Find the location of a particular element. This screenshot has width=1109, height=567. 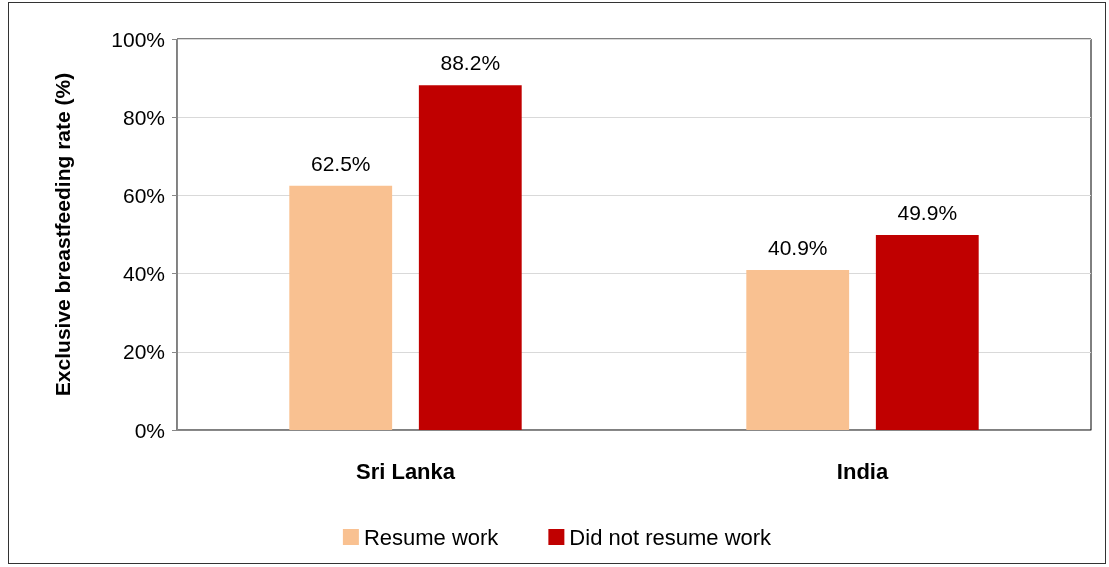

y-tick-label: 60% is located at coordinates (143, 195).